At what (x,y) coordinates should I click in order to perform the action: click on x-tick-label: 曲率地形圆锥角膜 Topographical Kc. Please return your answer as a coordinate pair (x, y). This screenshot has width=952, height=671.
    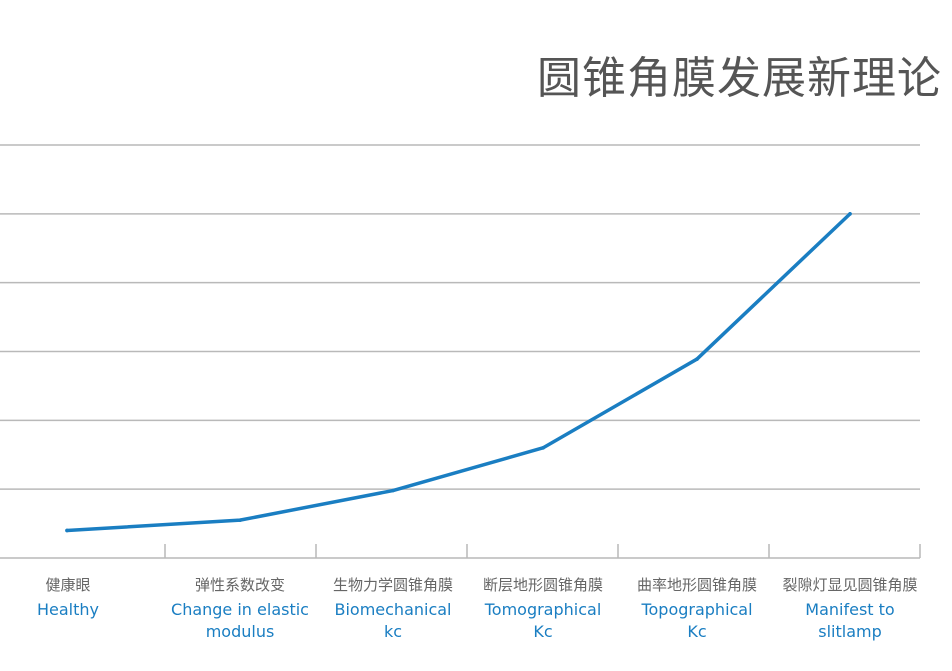
    Looking at the image, I should click on (697, 608).